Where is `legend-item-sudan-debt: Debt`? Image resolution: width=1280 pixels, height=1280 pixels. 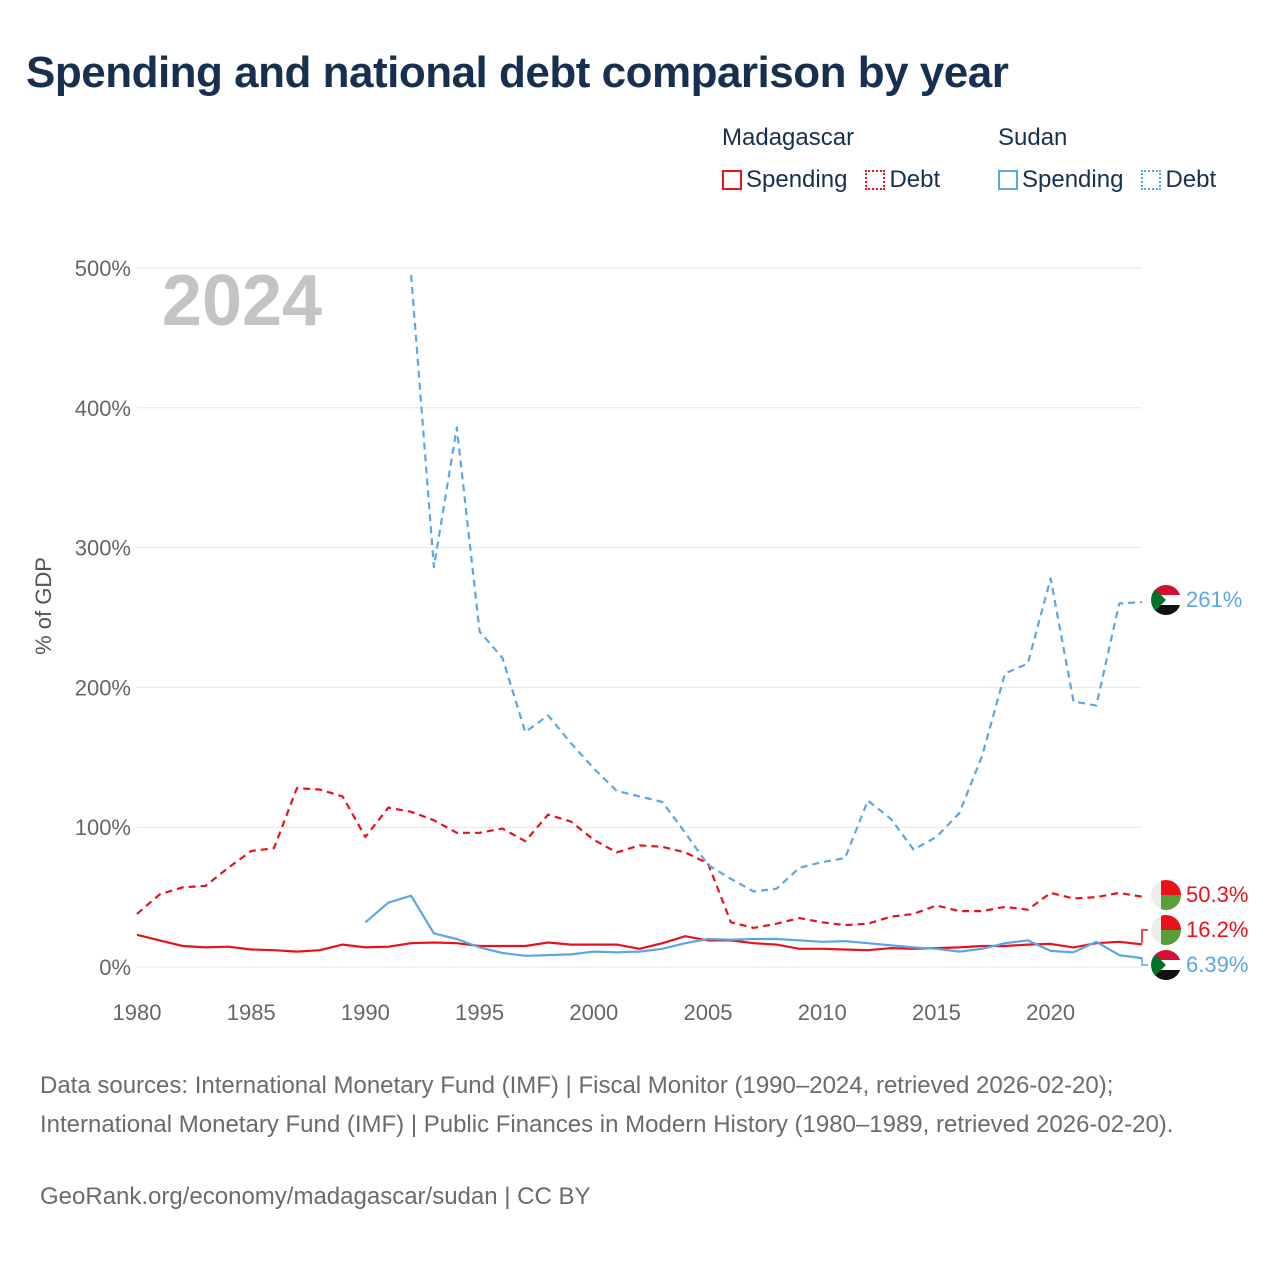
legend-item-sudan-debt: Debt is located at coordinates (1178, 180).